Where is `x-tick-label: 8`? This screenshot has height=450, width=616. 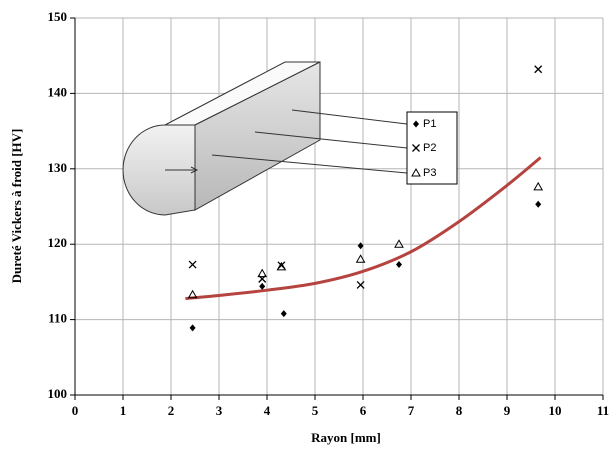 x-tick-label: 8 is located at coordinates (459, 410).